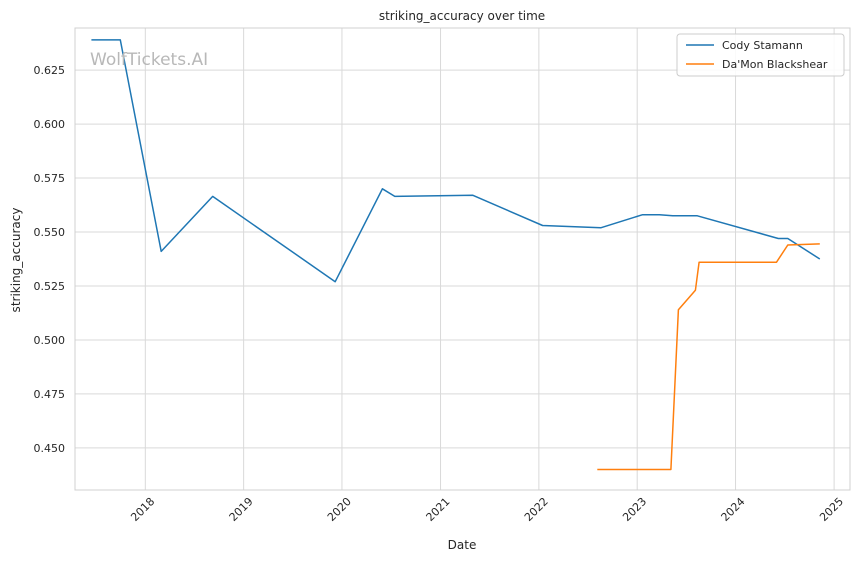 This screenshot has height=561, width=860. What do you see at coordinates (762, 45) in the screenshot?
I see `legend-label-cody-stamann: Cody Stamann` at bounding box center [762, 45].